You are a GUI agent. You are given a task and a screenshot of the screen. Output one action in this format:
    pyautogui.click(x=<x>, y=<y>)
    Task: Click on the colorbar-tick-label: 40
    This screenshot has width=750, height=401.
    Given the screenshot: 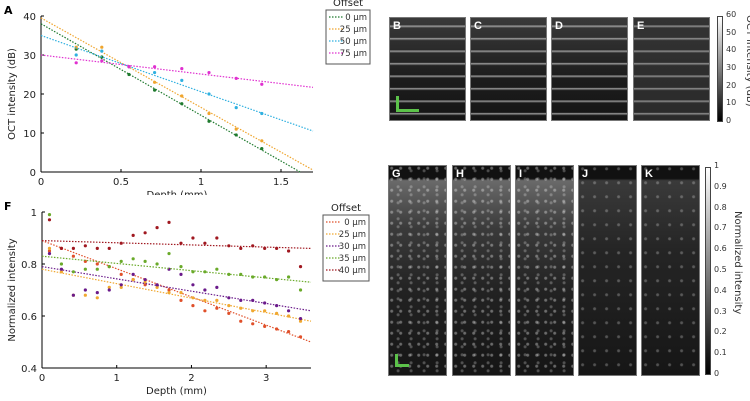 What is the action you would take?
    pyautogui.click(x=731, y=50)
    